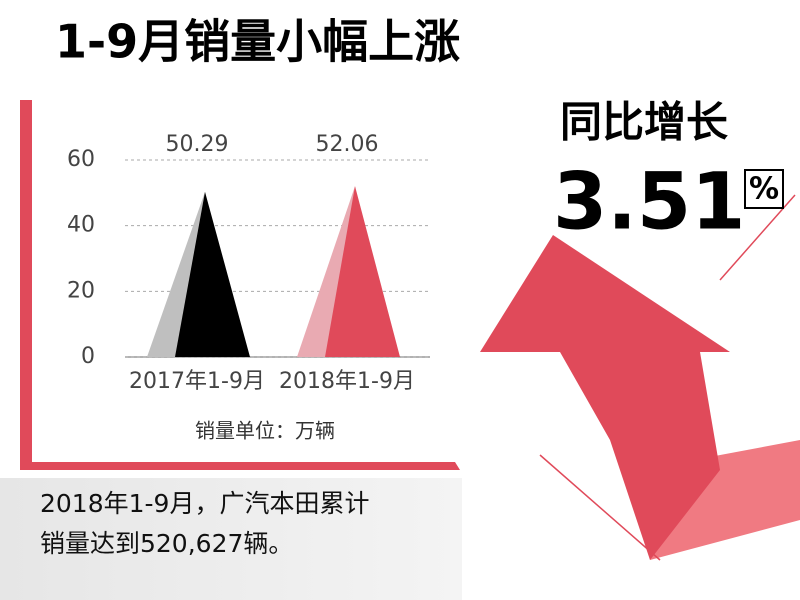 The image size is (800, 600). I want to click on arrow-shaft, so click(640, 456).